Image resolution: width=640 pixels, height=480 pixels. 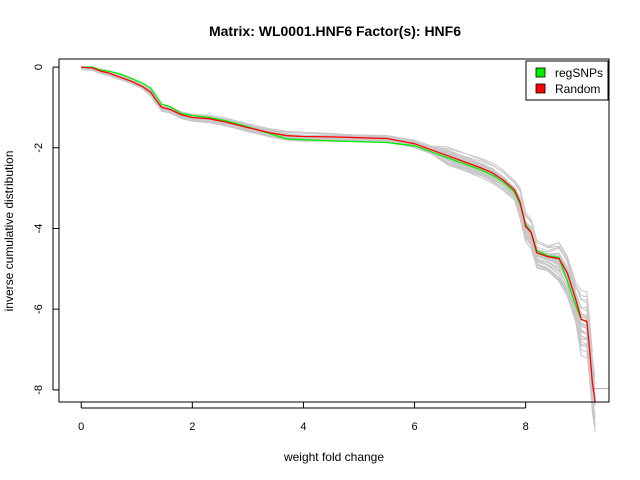 I want to click on x-axis-label: weight fold change, so click(x=333, y=457).